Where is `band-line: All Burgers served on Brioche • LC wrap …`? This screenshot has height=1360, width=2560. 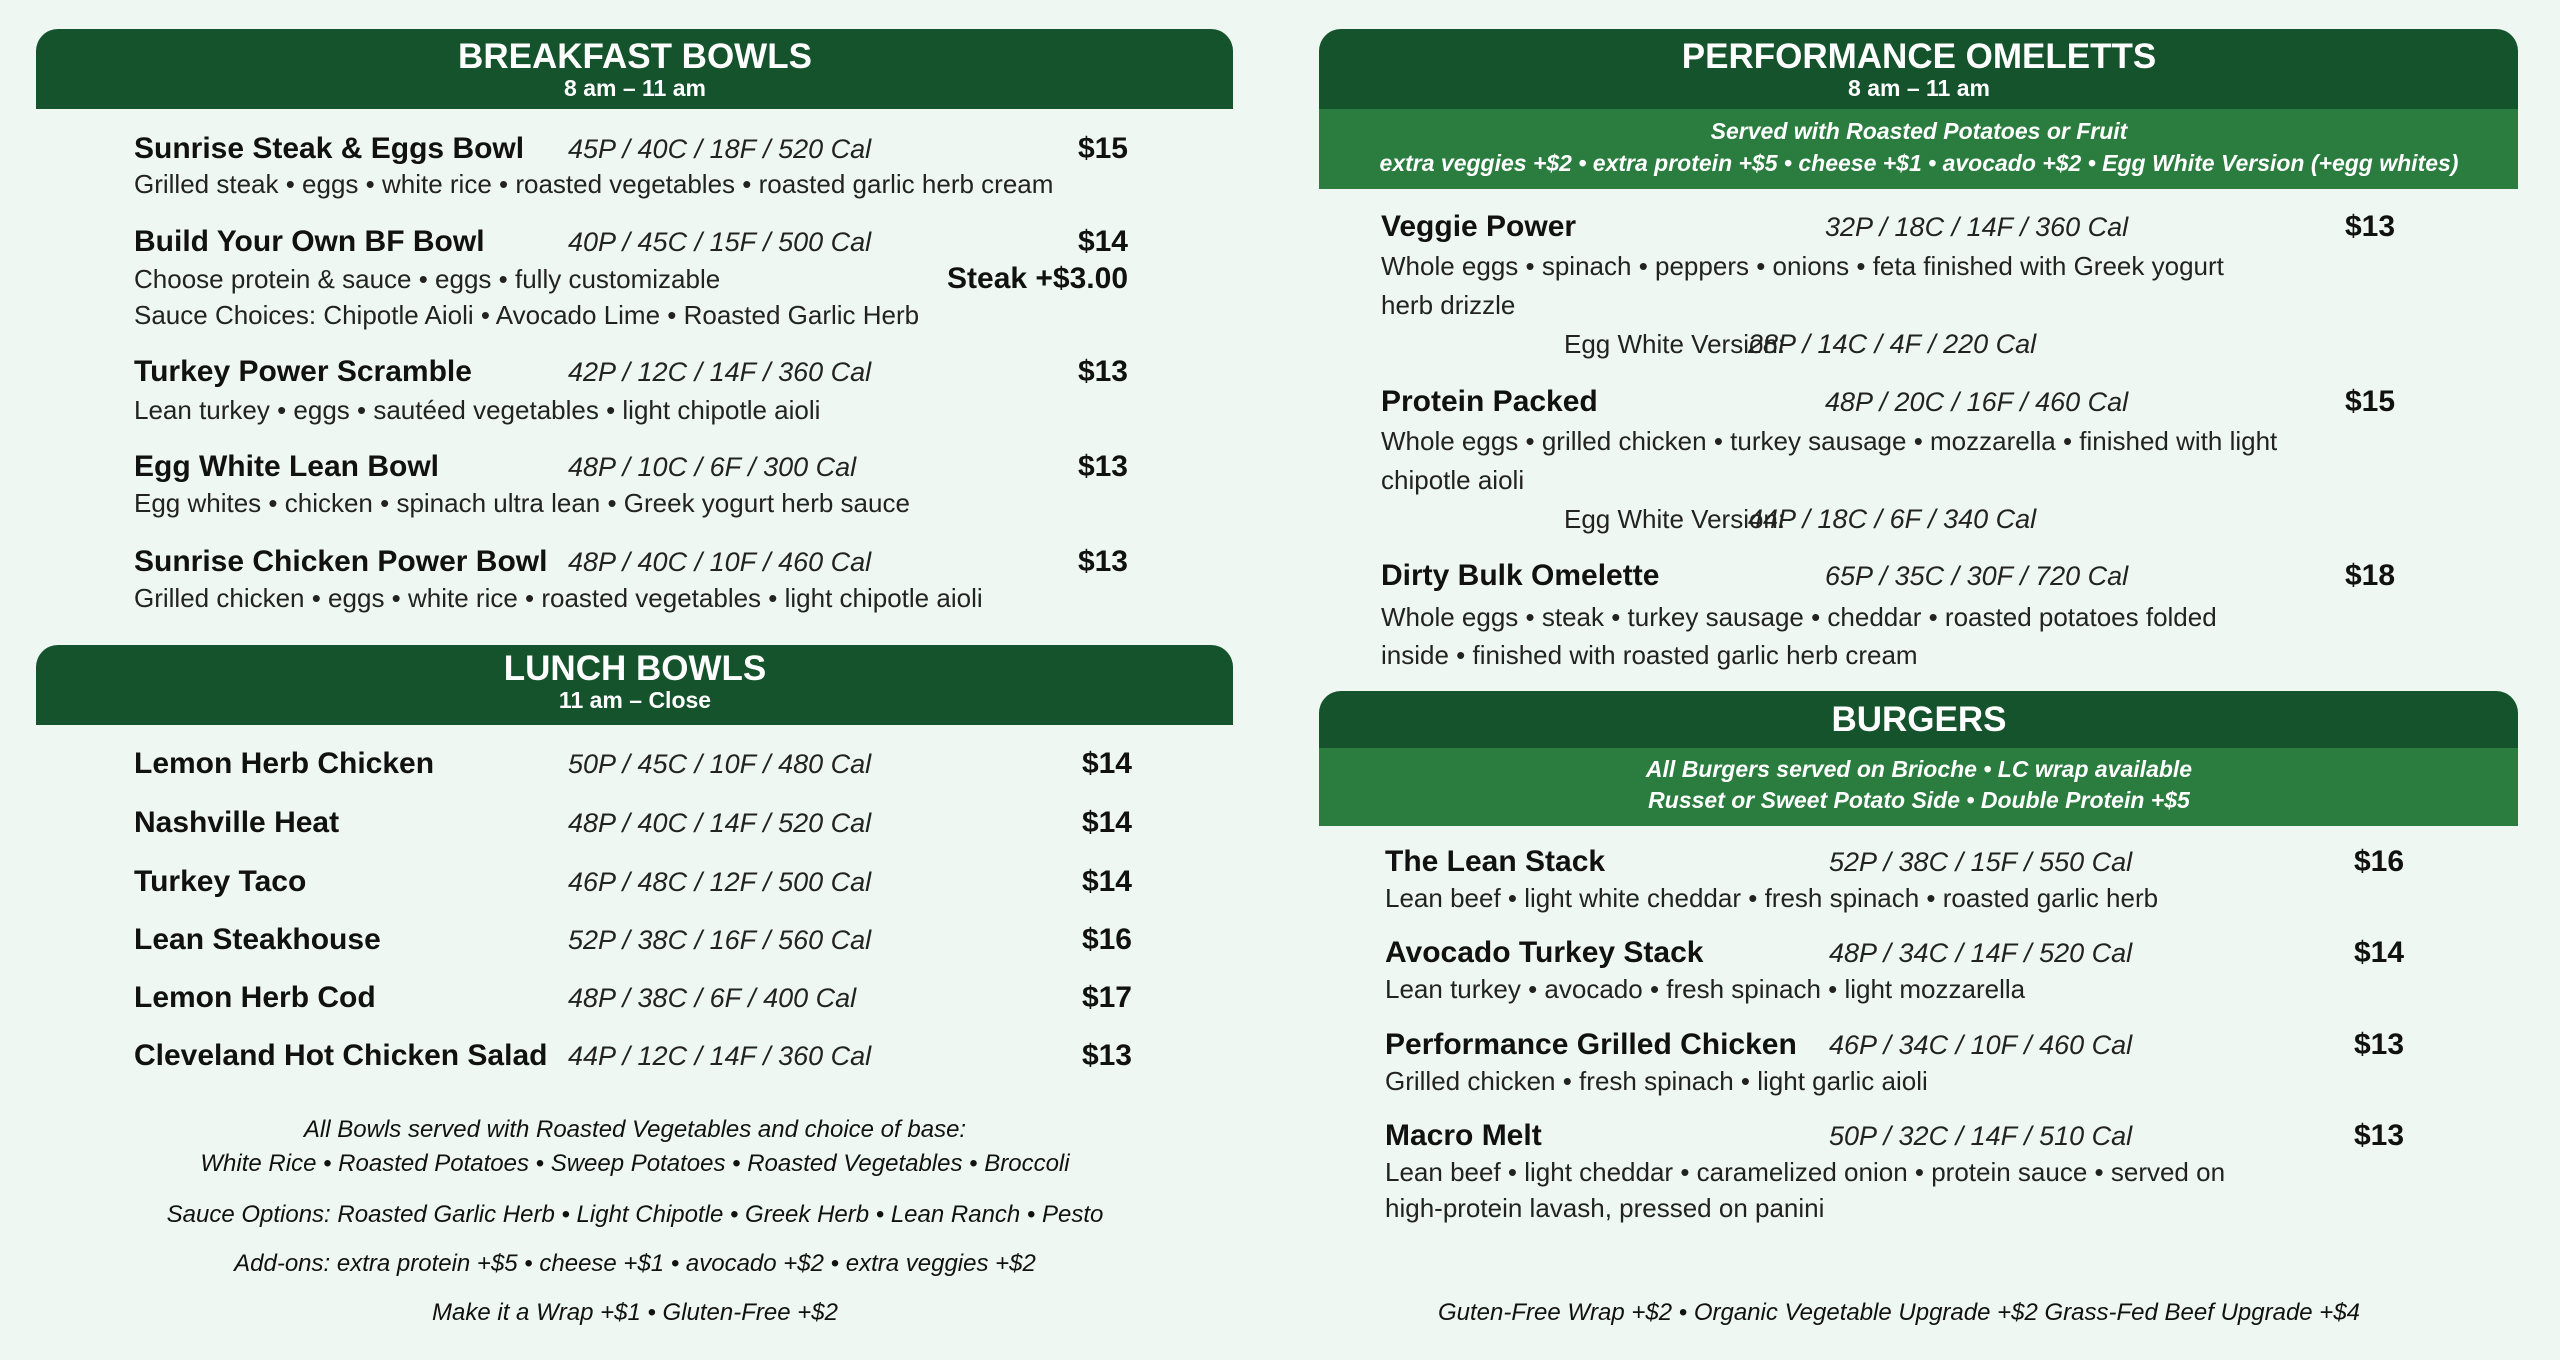
band-line: All Burgers served on Brioche • LC wrap … is located at coordinates (1919, 769).